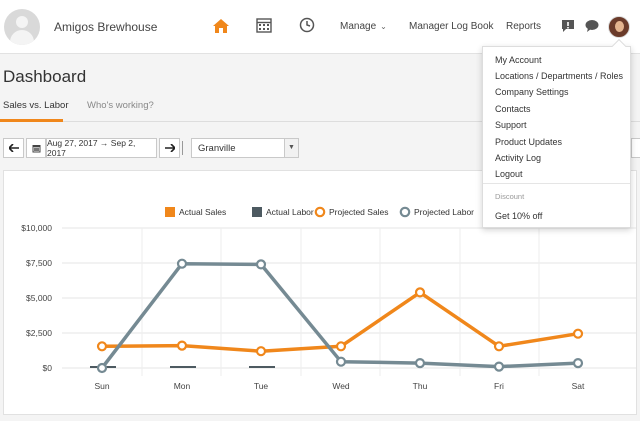 The width and height of the screenshot is (640, 421). I want to click on arrow-right-icon, so click(169, 148).